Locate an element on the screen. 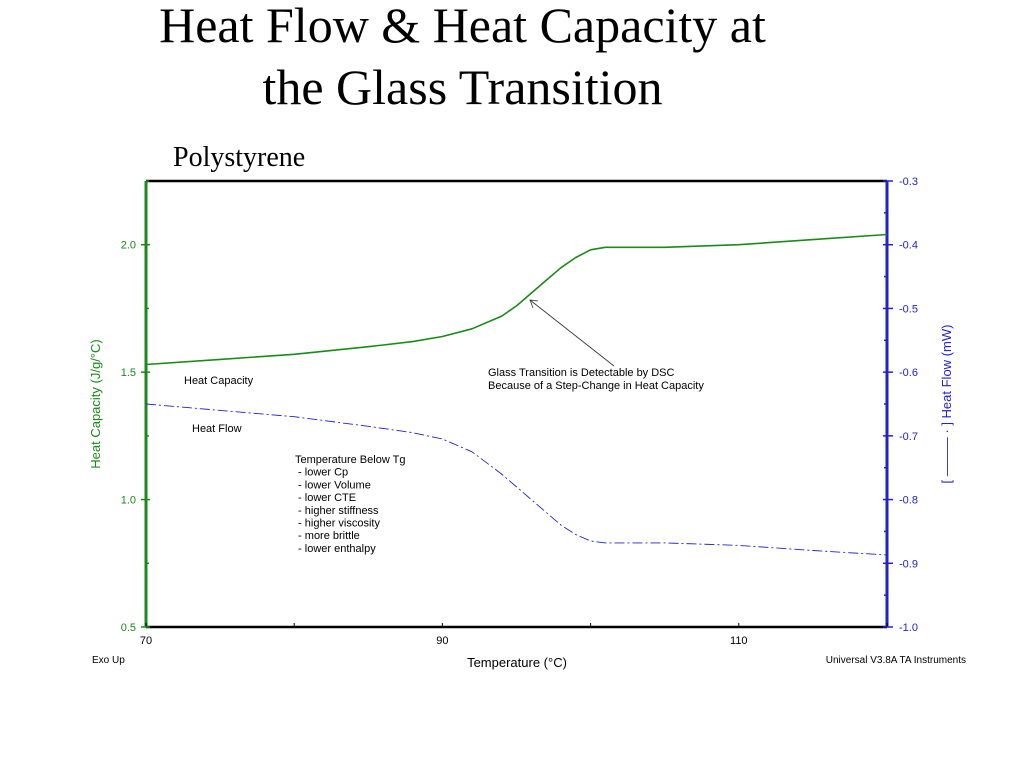 Image resolution: width=1024 pixels, height=768 pixels. below-tg-item: - lower CTE is located at coordinates (325, 498).